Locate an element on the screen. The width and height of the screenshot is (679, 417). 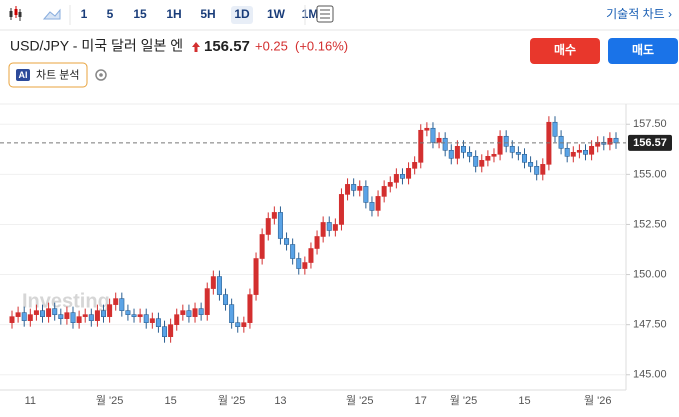
price: 156.57 is located at coordinates (227, 46).